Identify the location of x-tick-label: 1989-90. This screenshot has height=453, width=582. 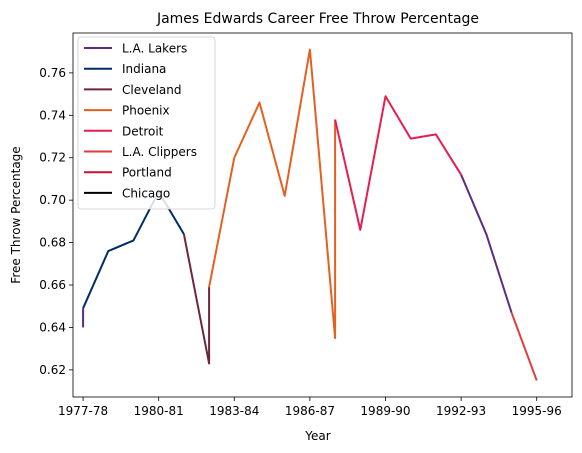
(385, 411).